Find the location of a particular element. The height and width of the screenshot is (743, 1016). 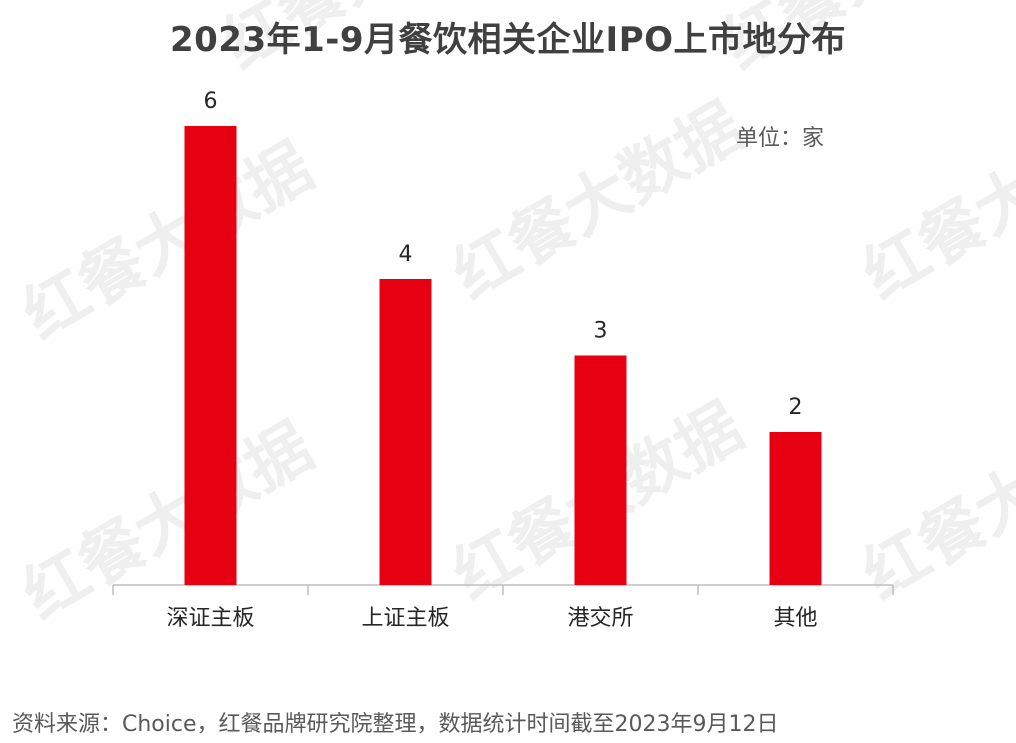

x-axis is located at coordinates (503, 589).